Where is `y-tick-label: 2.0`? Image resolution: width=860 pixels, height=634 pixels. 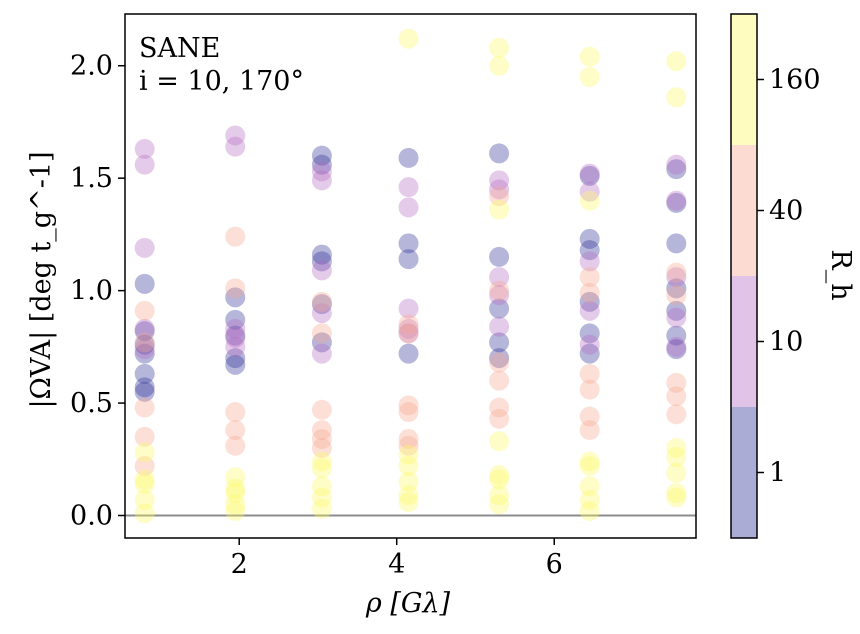 y-tick-label: 2.0 is located at coordinates (91, 66).